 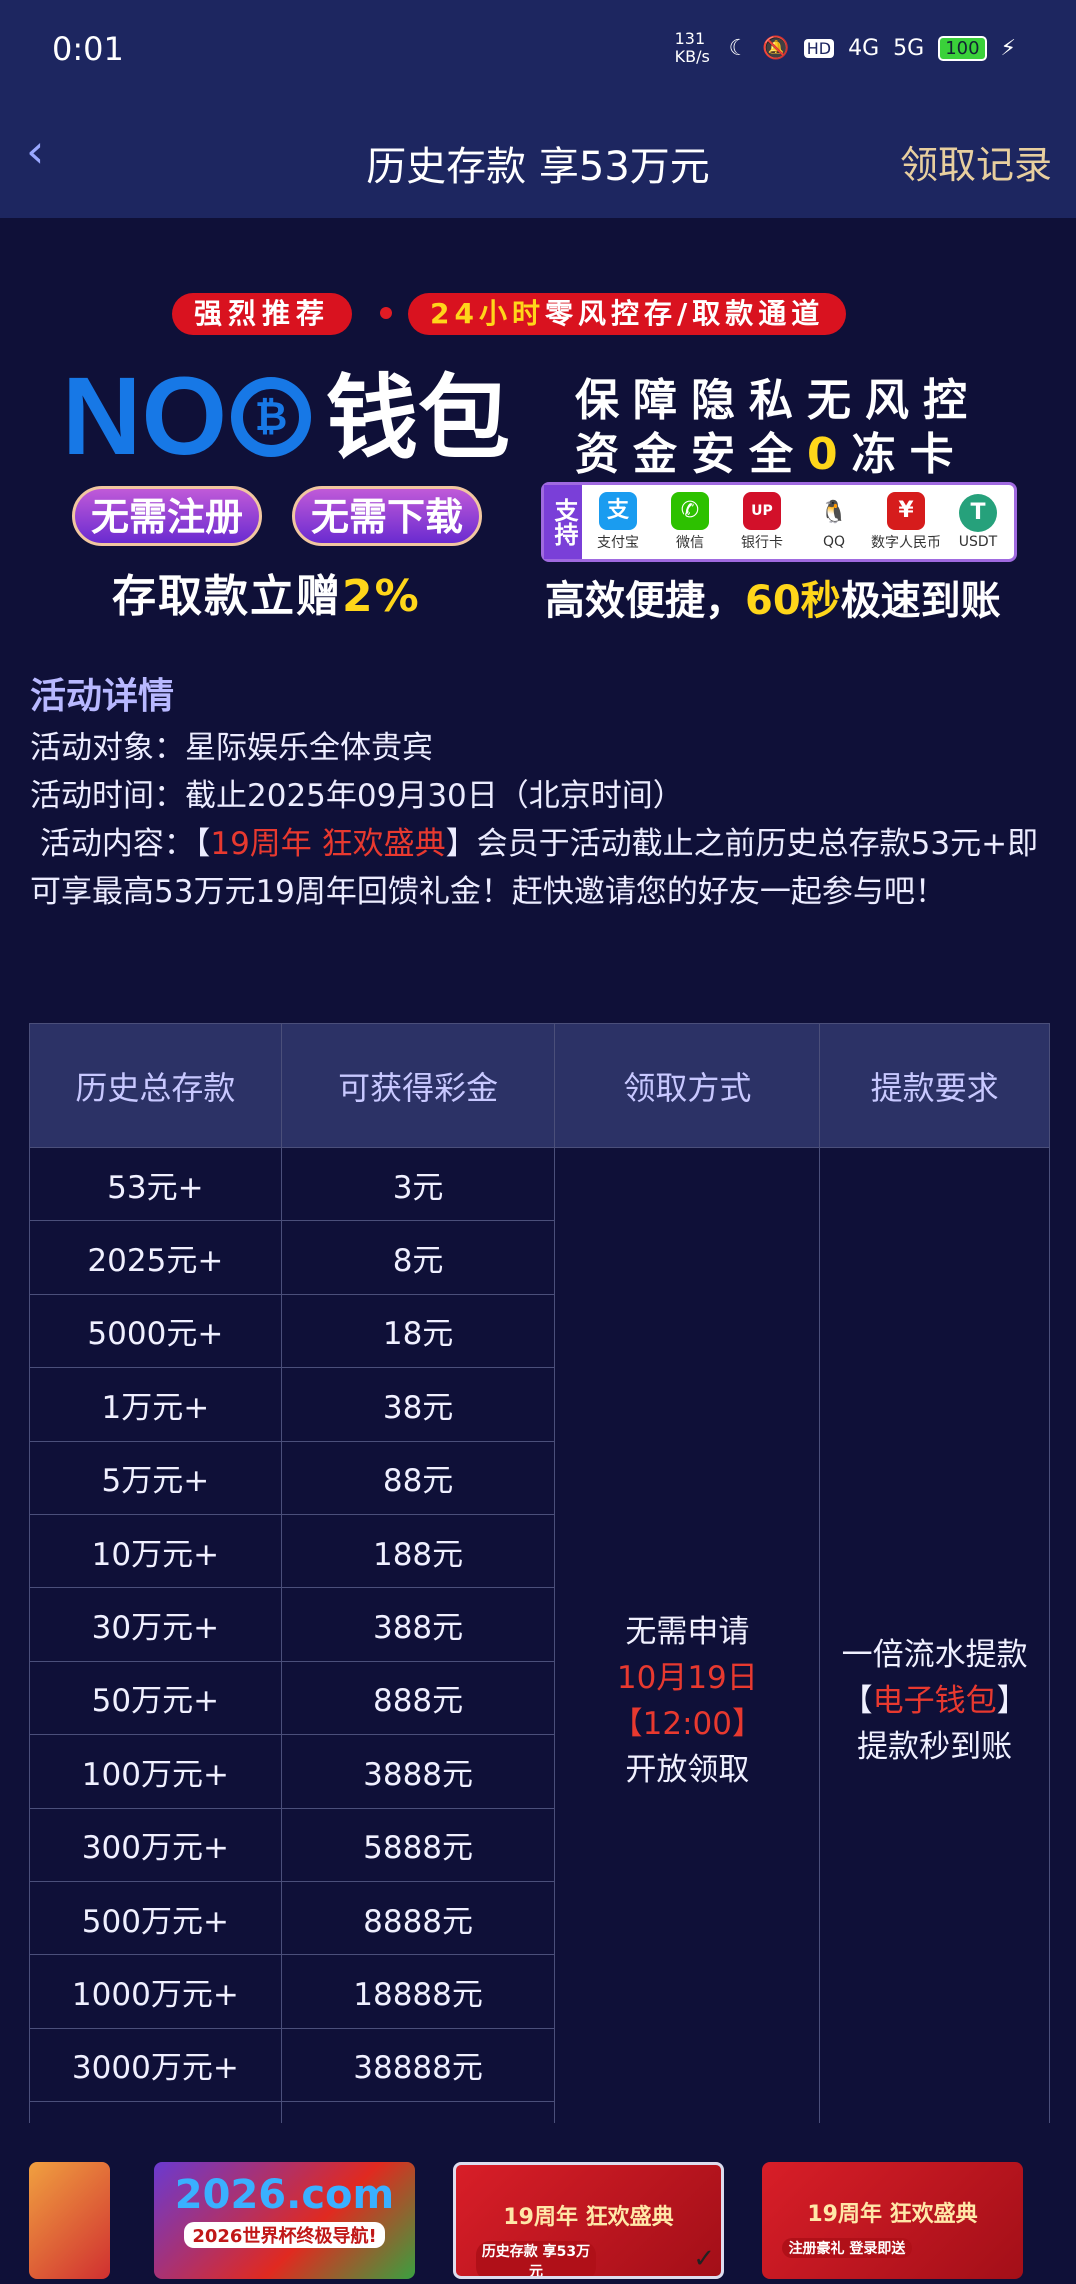 What do you see at coordinates (692, 47) in the screenshot?
I see `network-speed: 131 KB/s` at bounding box center [692, 47].